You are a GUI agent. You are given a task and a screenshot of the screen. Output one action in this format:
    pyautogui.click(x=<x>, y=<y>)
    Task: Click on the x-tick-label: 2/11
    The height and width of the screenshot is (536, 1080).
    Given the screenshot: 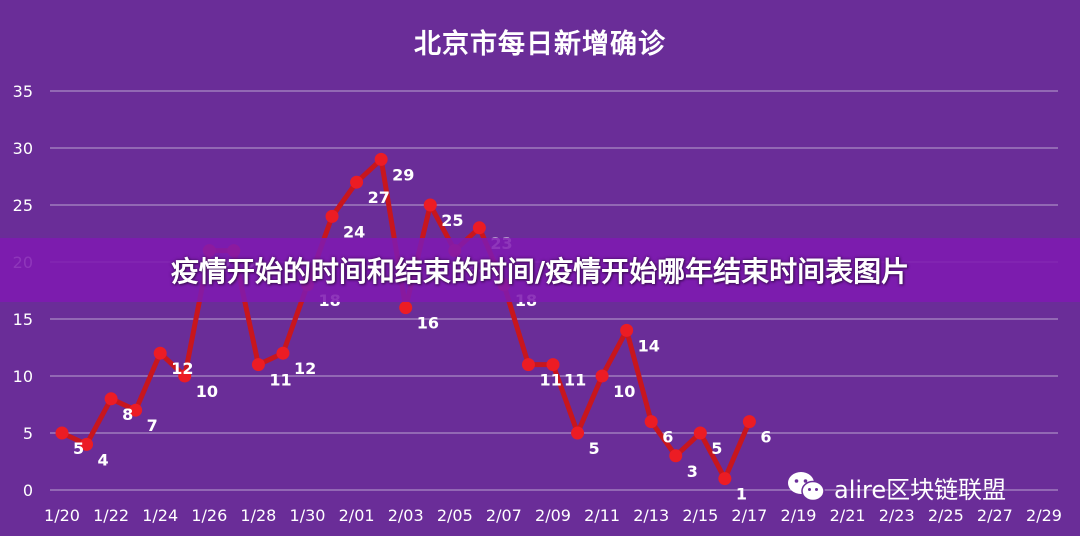 What is the action you would take?
    pyautogui.click(x=602, y=515)
    